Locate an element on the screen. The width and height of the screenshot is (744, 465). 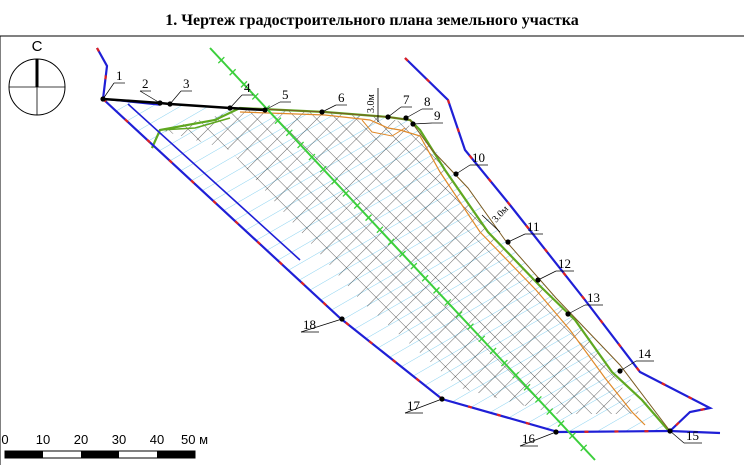
scale-tick-50: 50 м is located at coordinates (194, 439).